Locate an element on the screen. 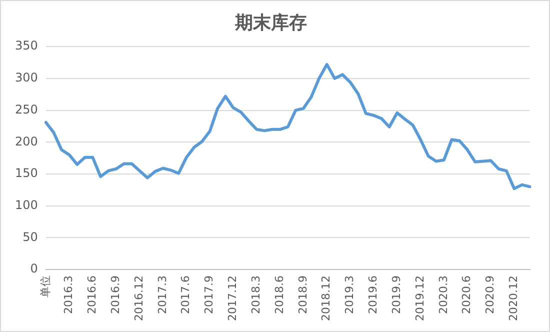 This screenshot has height=332, width=550. x-tick-label: 2019.6 is located at coordinates (373, 295).